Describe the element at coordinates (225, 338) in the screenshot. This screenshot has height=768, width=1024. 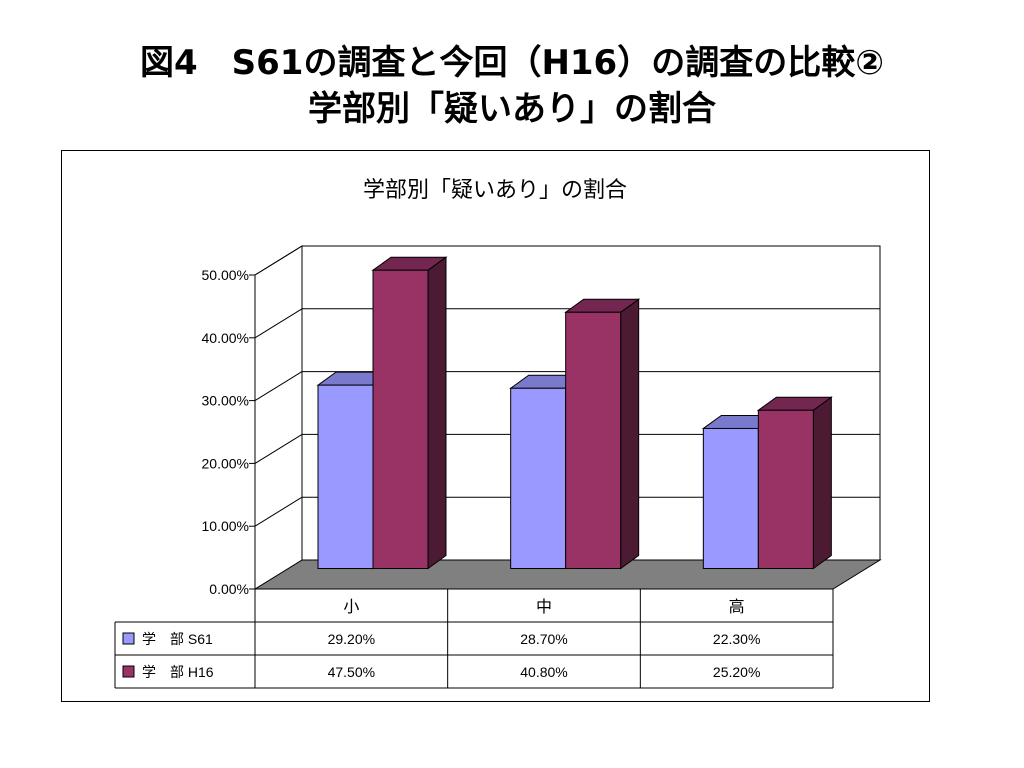
I see `y-tick-label: 40.00%` at that location.